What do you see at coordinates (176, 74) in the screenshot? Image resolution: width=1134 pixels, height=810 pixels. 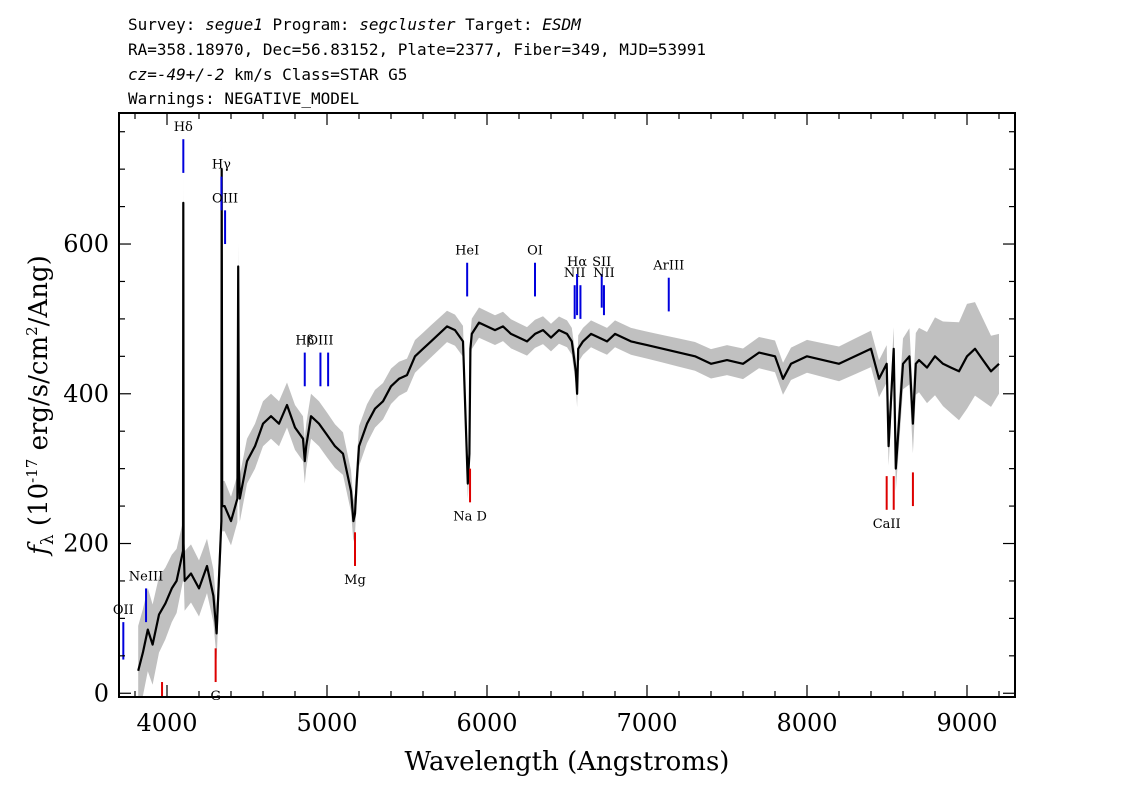 I see `redshift-value: cz=-49+/-2` at bounding box center [176, 74].